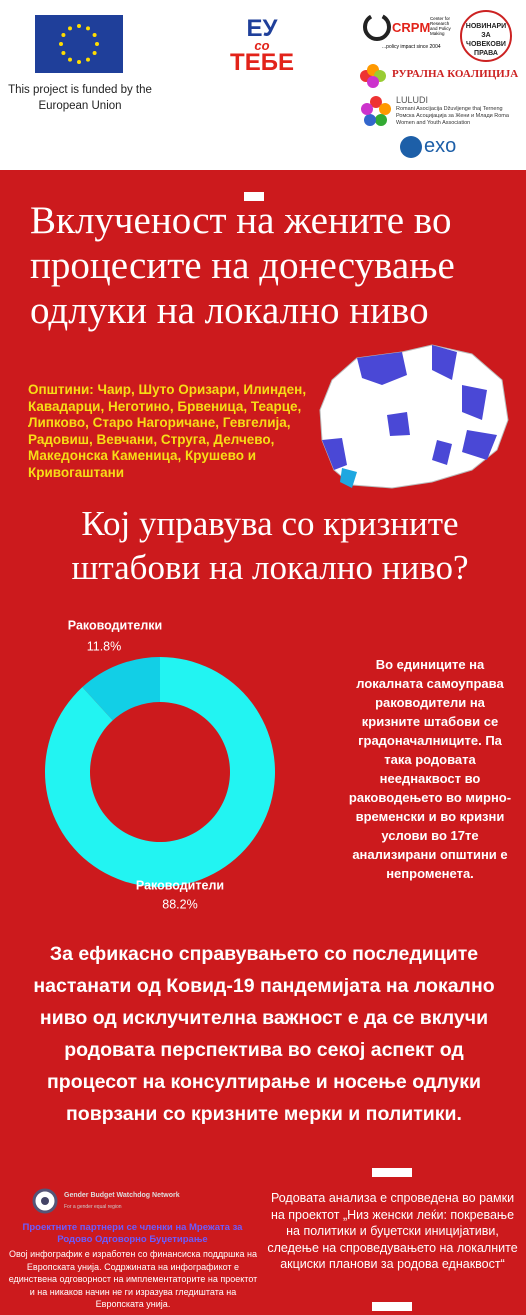 The width and height of the screenshot is (526, 1315). What do you see at coordinates (348, 478) in the screenshot?
I see `map-lake` at bounding box center [348, 478].